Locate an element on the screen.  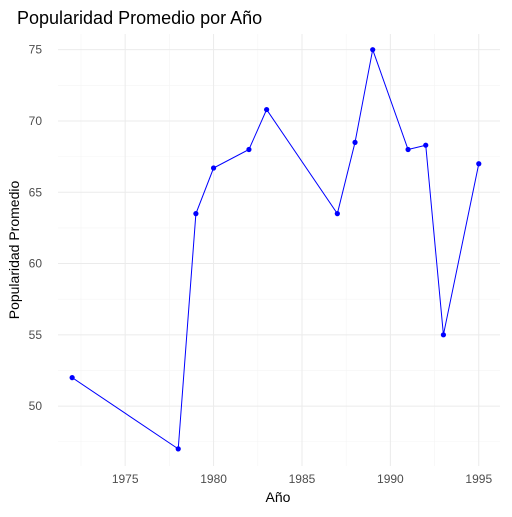
x-axis-title: Año is located at coordinates (278, 497).